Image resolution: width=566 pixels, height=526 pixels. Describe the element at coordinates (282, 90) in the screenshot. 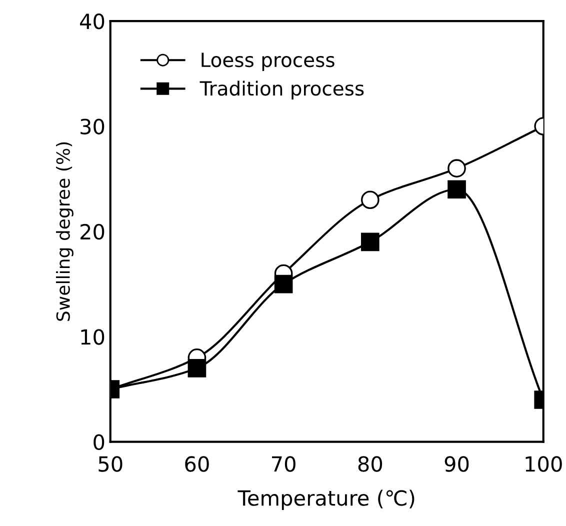

I see `legend-label: Tradition process` at that location.